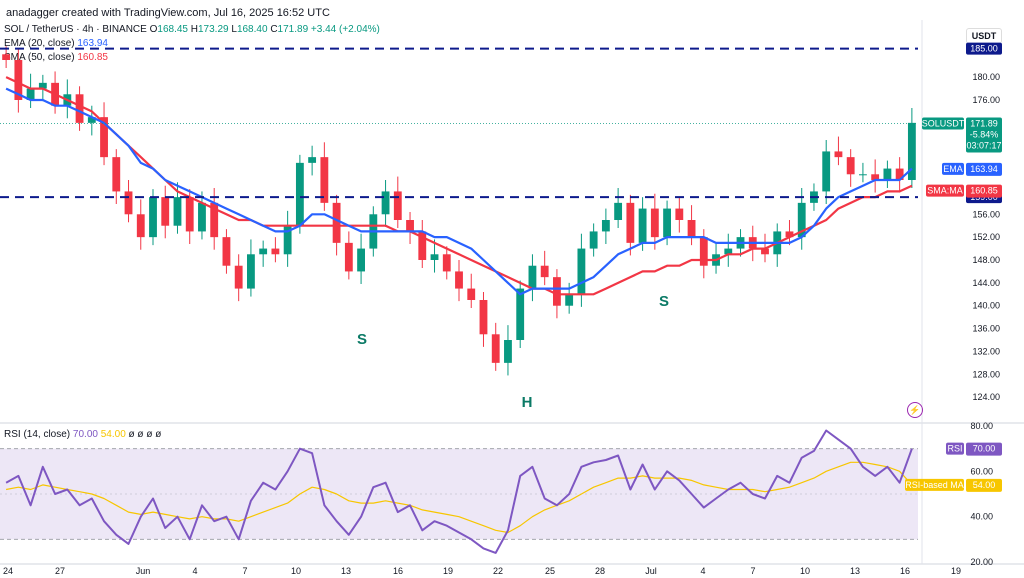 The image size is (1024, 578). What do you see at coordinates (252, 29) in the screenshot?
I see `low-value: 168.40` at bounding box center [252, 29].